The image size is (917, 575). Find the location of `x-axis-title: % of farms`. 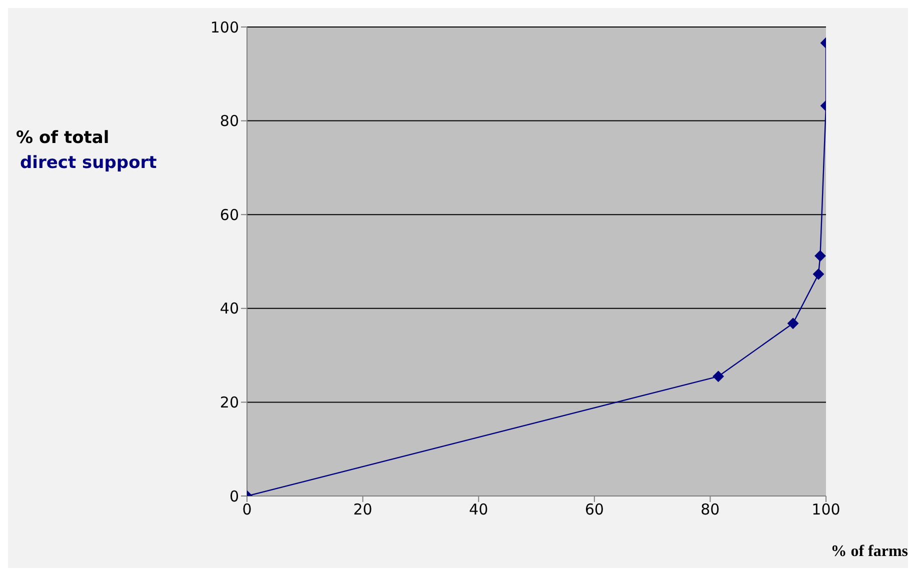

x-axis-title: % of farms is located at coordinates (869, 552).